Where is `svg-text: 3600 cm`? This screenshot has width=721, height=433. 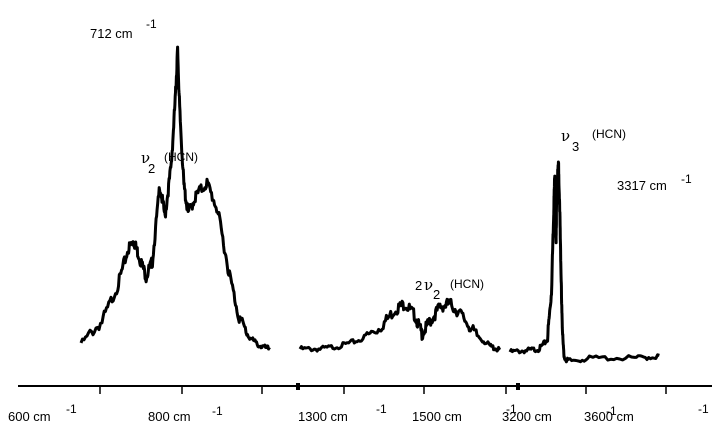
svg-text: 3600 cm is located at coordinates (609, 416).